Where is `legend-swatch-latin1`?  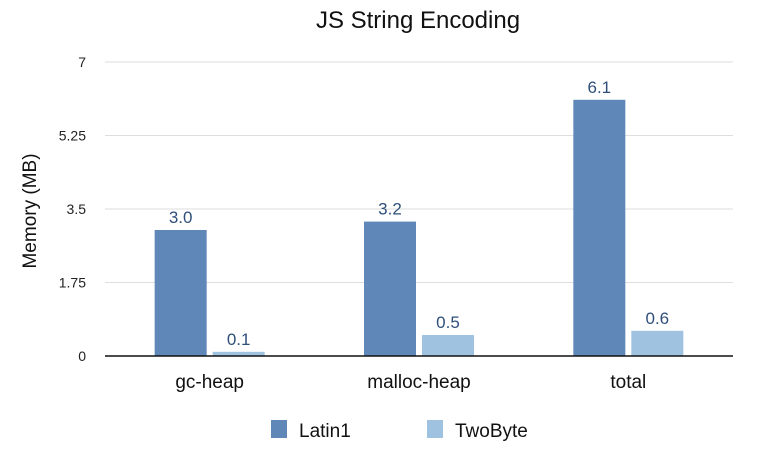 legend-swatch-latin1 is located at coordinates (279, 429).